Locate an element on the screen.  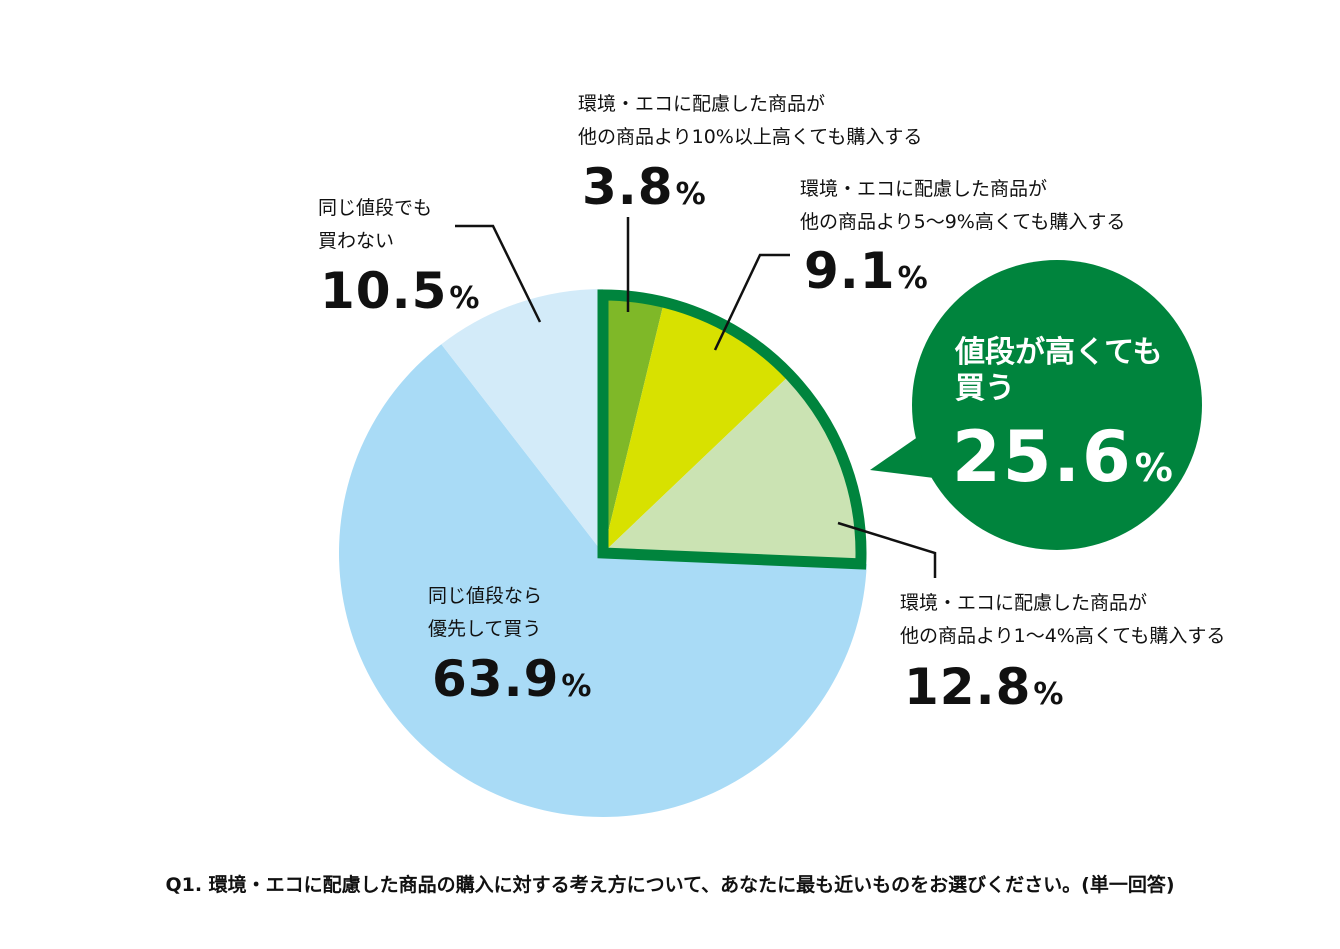
value-5-9pct: 9.1 is located at coordinates (850, 271).